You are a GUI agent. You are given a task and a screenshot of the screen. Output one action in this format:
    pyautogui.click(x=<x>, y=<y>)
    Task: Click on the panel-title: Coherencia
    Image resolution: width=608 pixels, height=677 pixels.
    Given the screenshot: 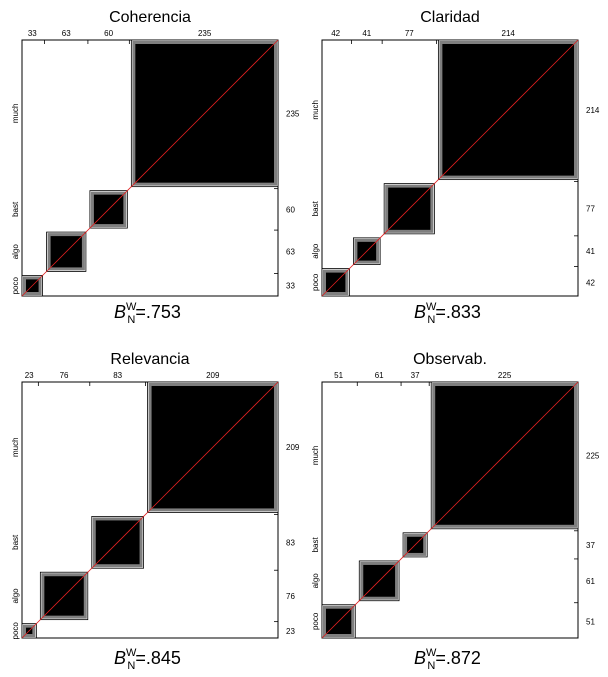 What is the action you would take?
    pyautogui.click(x=150, y=17)
    